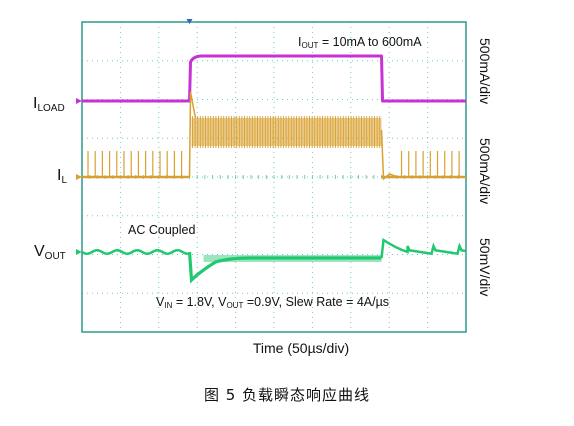 Image resolution: width=574 pixels, height=426 pixels. What do you see at coordinates (49, 104) in the screenshot?
I see `label-iload: ILOAD` at bounding box center [49, 104].